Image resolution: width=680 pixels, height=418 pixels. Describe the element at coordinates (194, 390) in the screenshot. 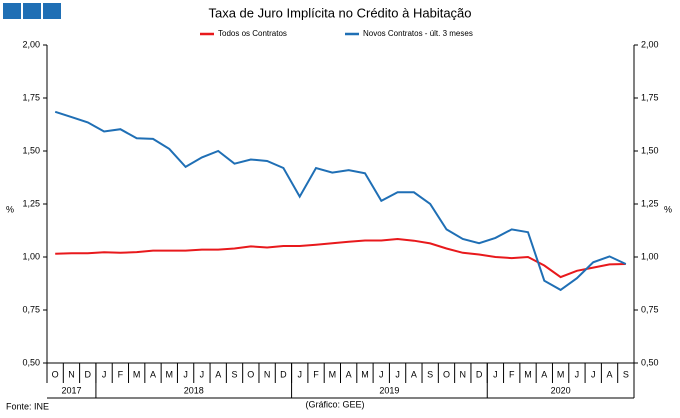

I see `year-label: 2018` at that location.